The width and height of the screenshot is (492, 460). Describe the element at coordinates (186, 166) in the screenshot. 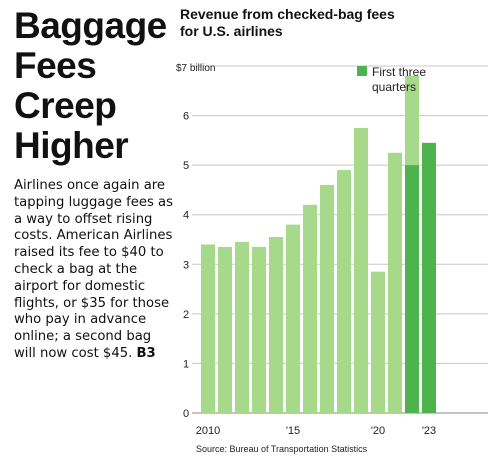

I see `y-tick-label: 5` at that location.